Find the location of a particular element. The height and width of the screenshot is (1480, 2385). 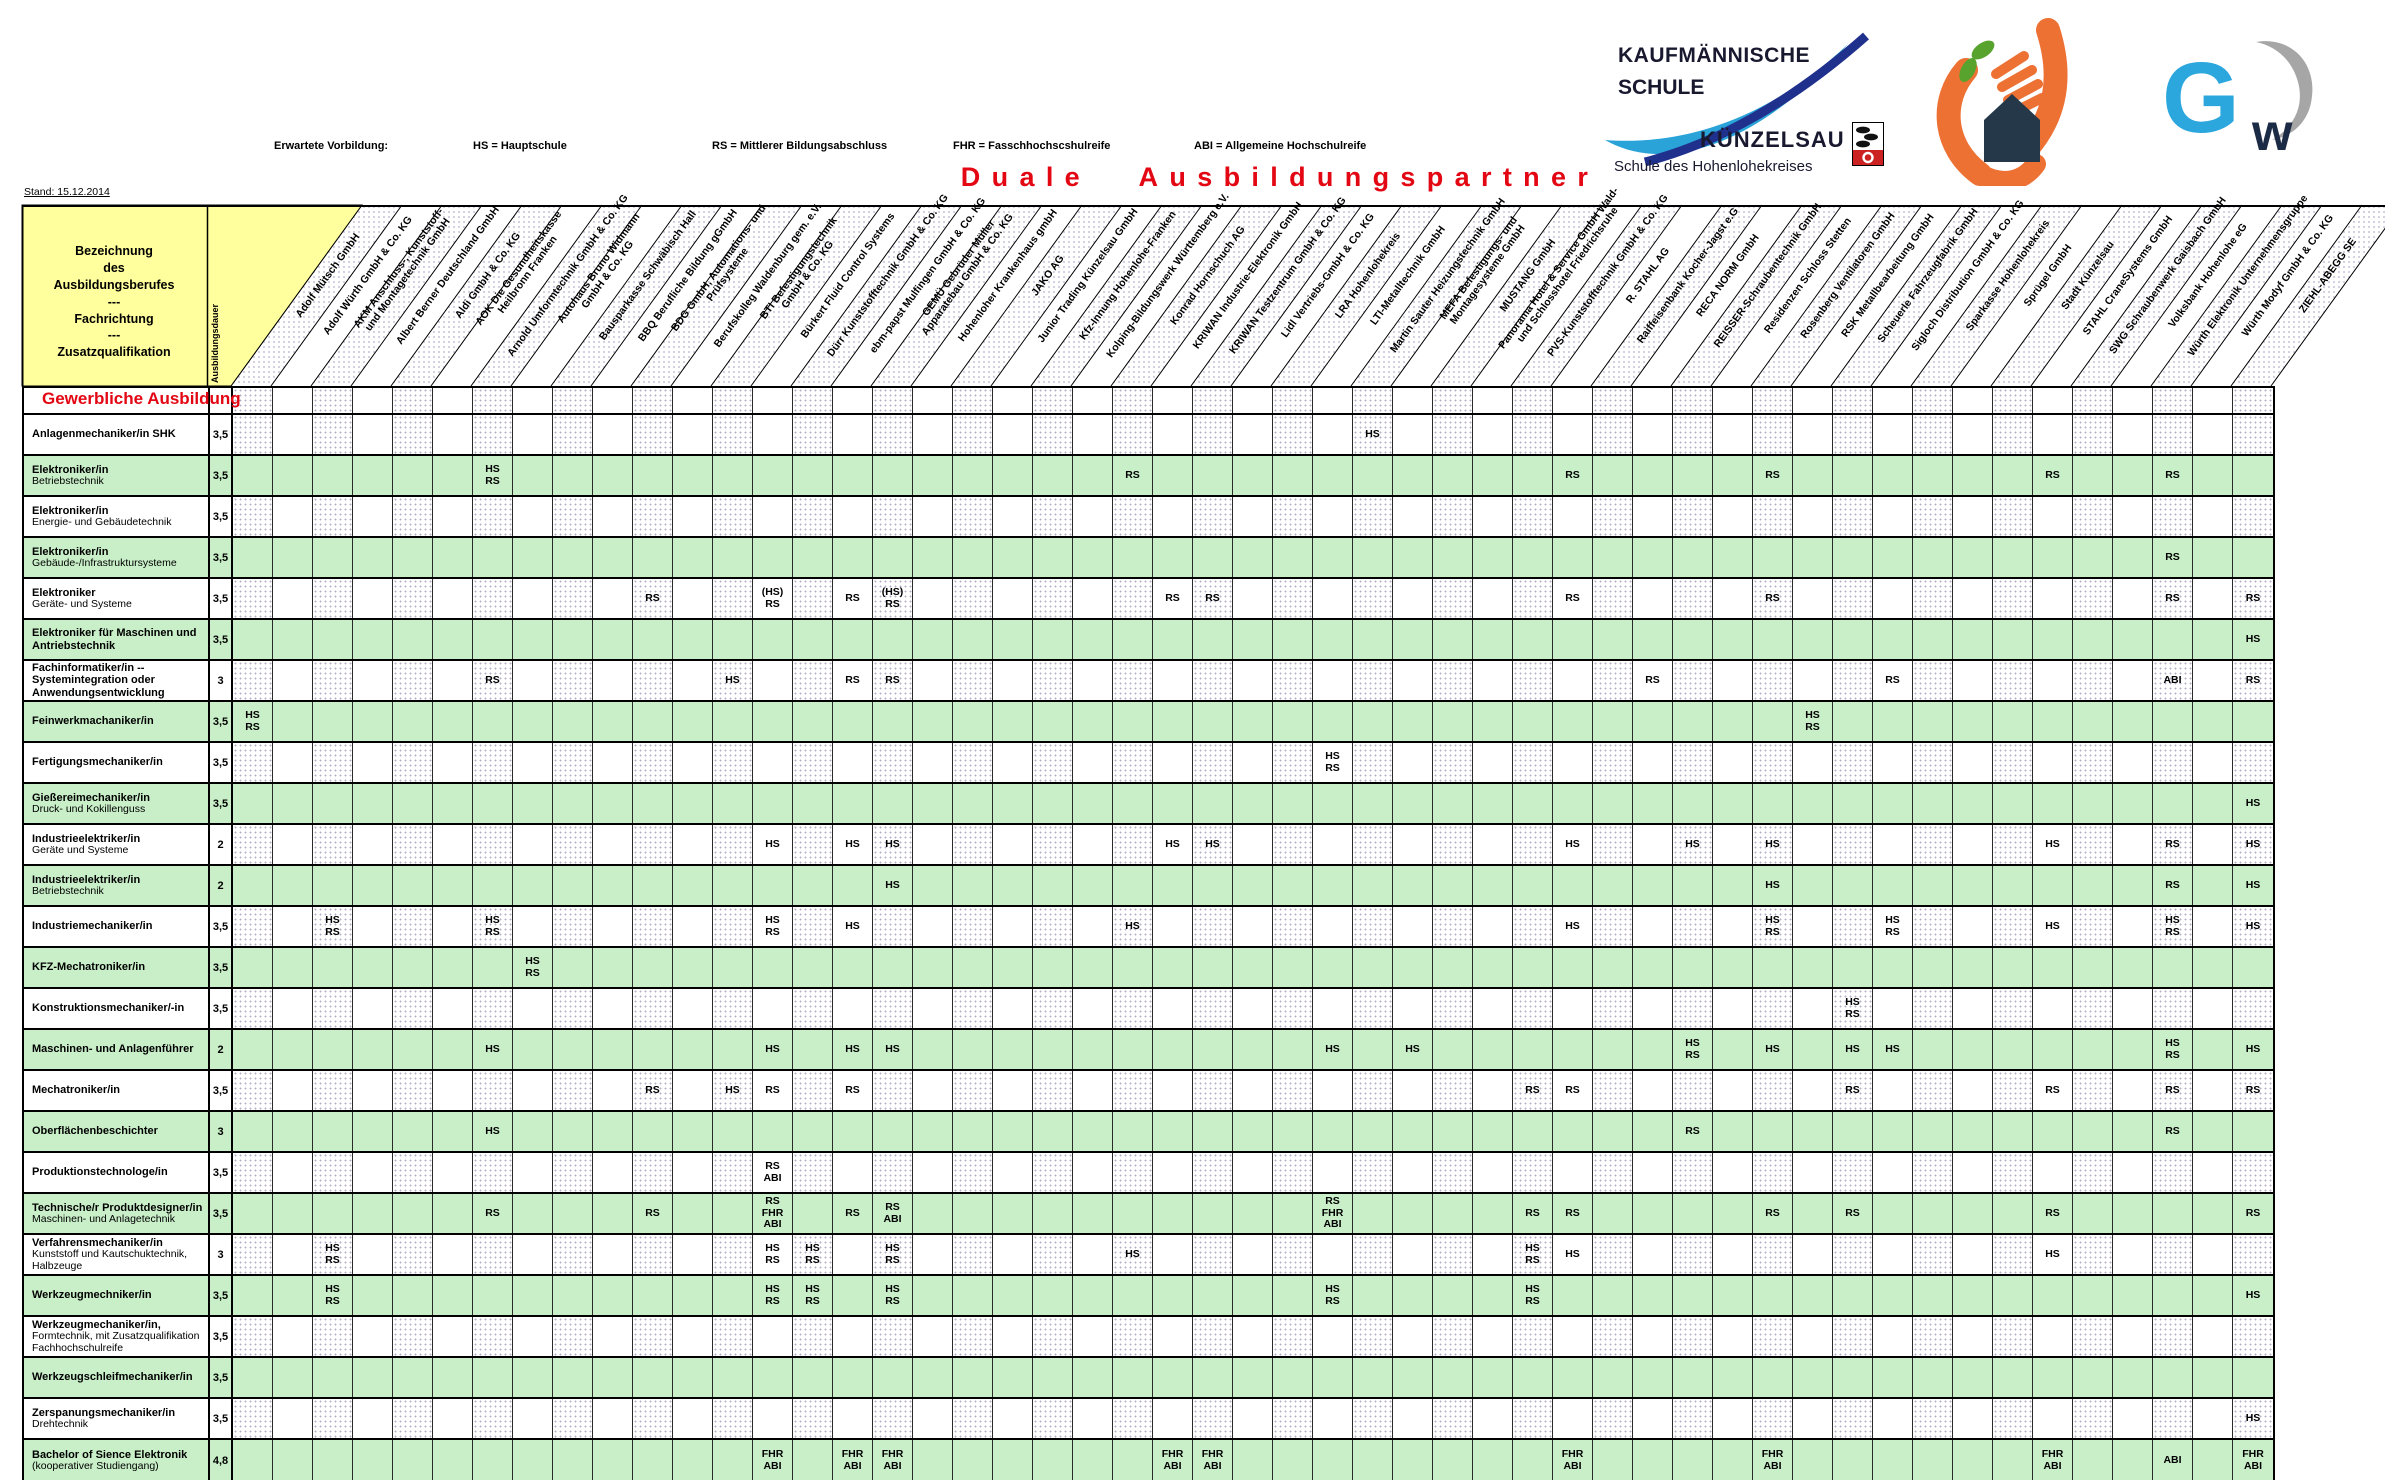

section-data-cell is located at coordinates (1653, 400).